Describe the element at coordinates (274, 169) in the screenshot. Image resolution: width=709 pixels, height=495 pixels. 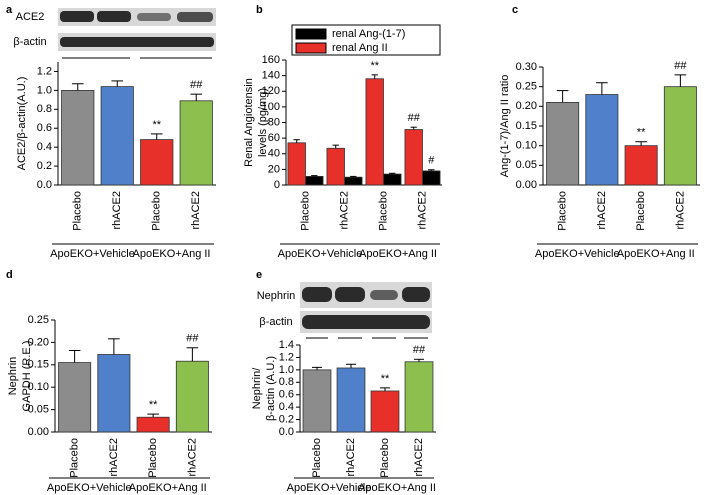
I see `y-tick-label: 20` at that location.